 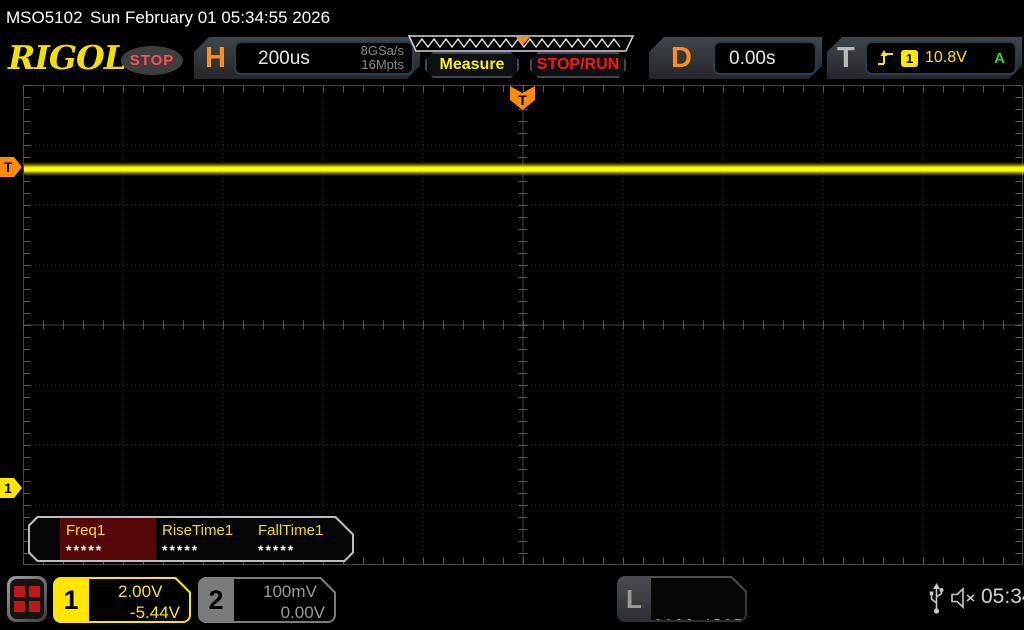 I want to click on channel1-offset-marker: 1, so click(x=11, y=488).